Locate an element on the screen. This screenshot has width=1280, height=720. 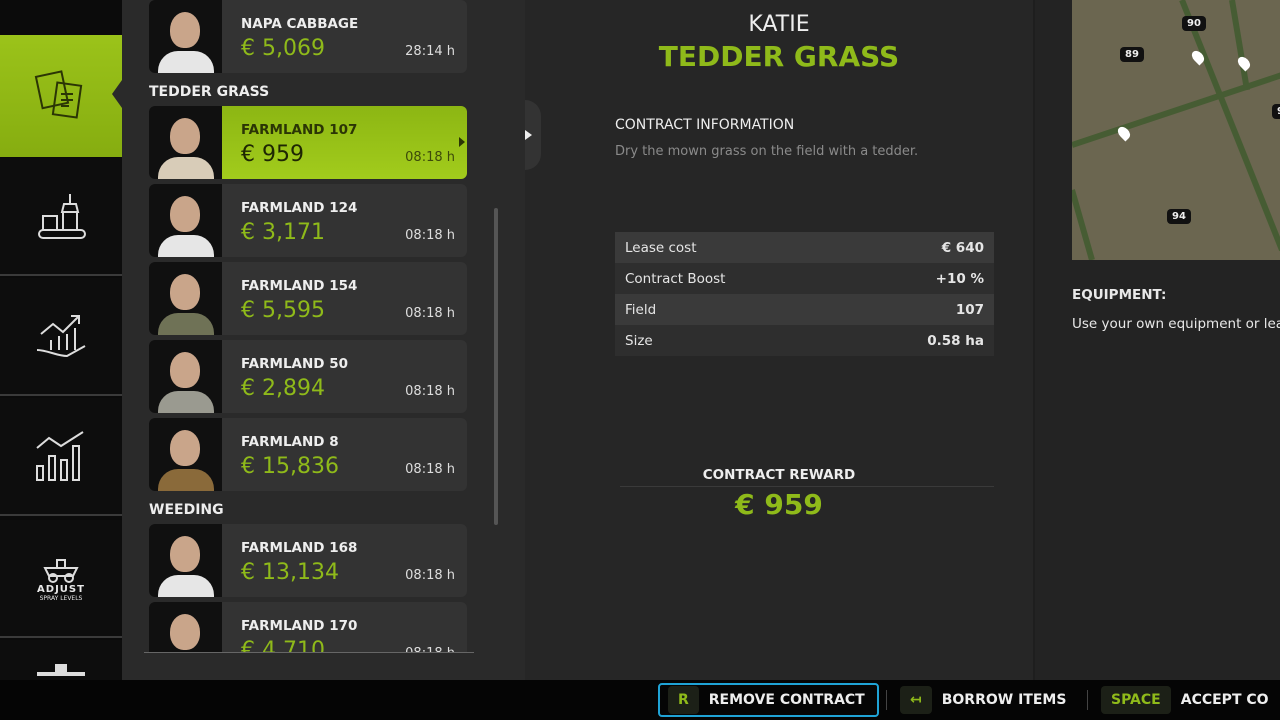
section-header: WEEDING is located at coordinates (186, 510).